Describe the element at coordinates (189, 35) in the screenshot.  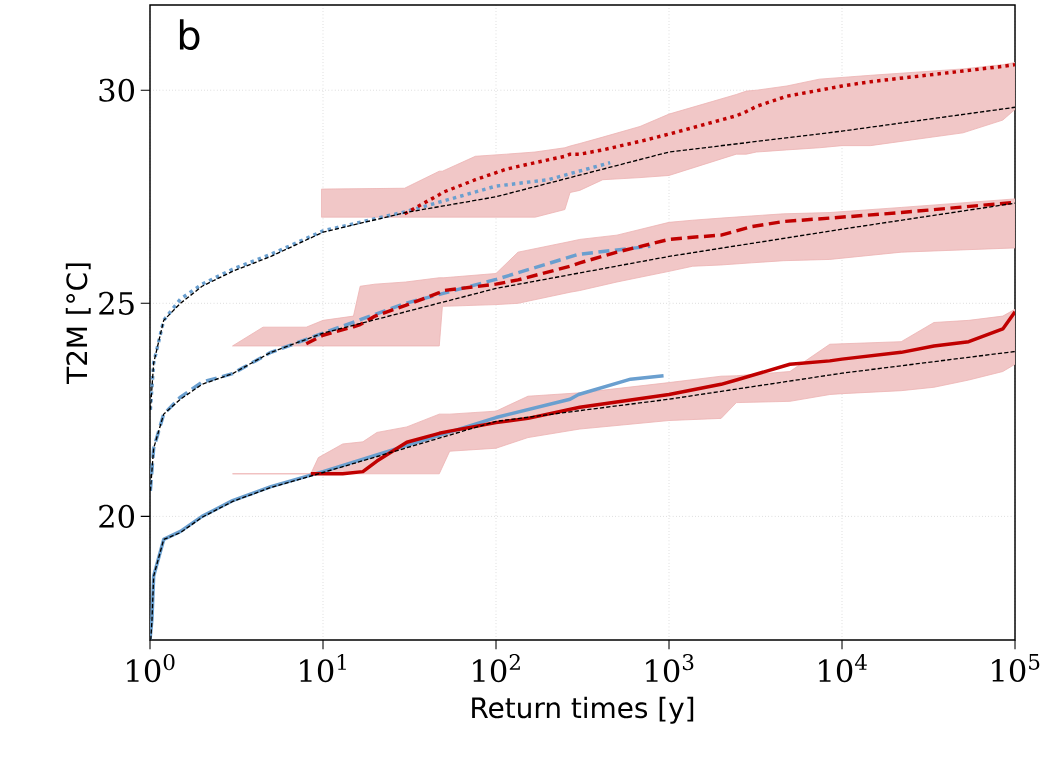
I see `annotation: b` at that location.